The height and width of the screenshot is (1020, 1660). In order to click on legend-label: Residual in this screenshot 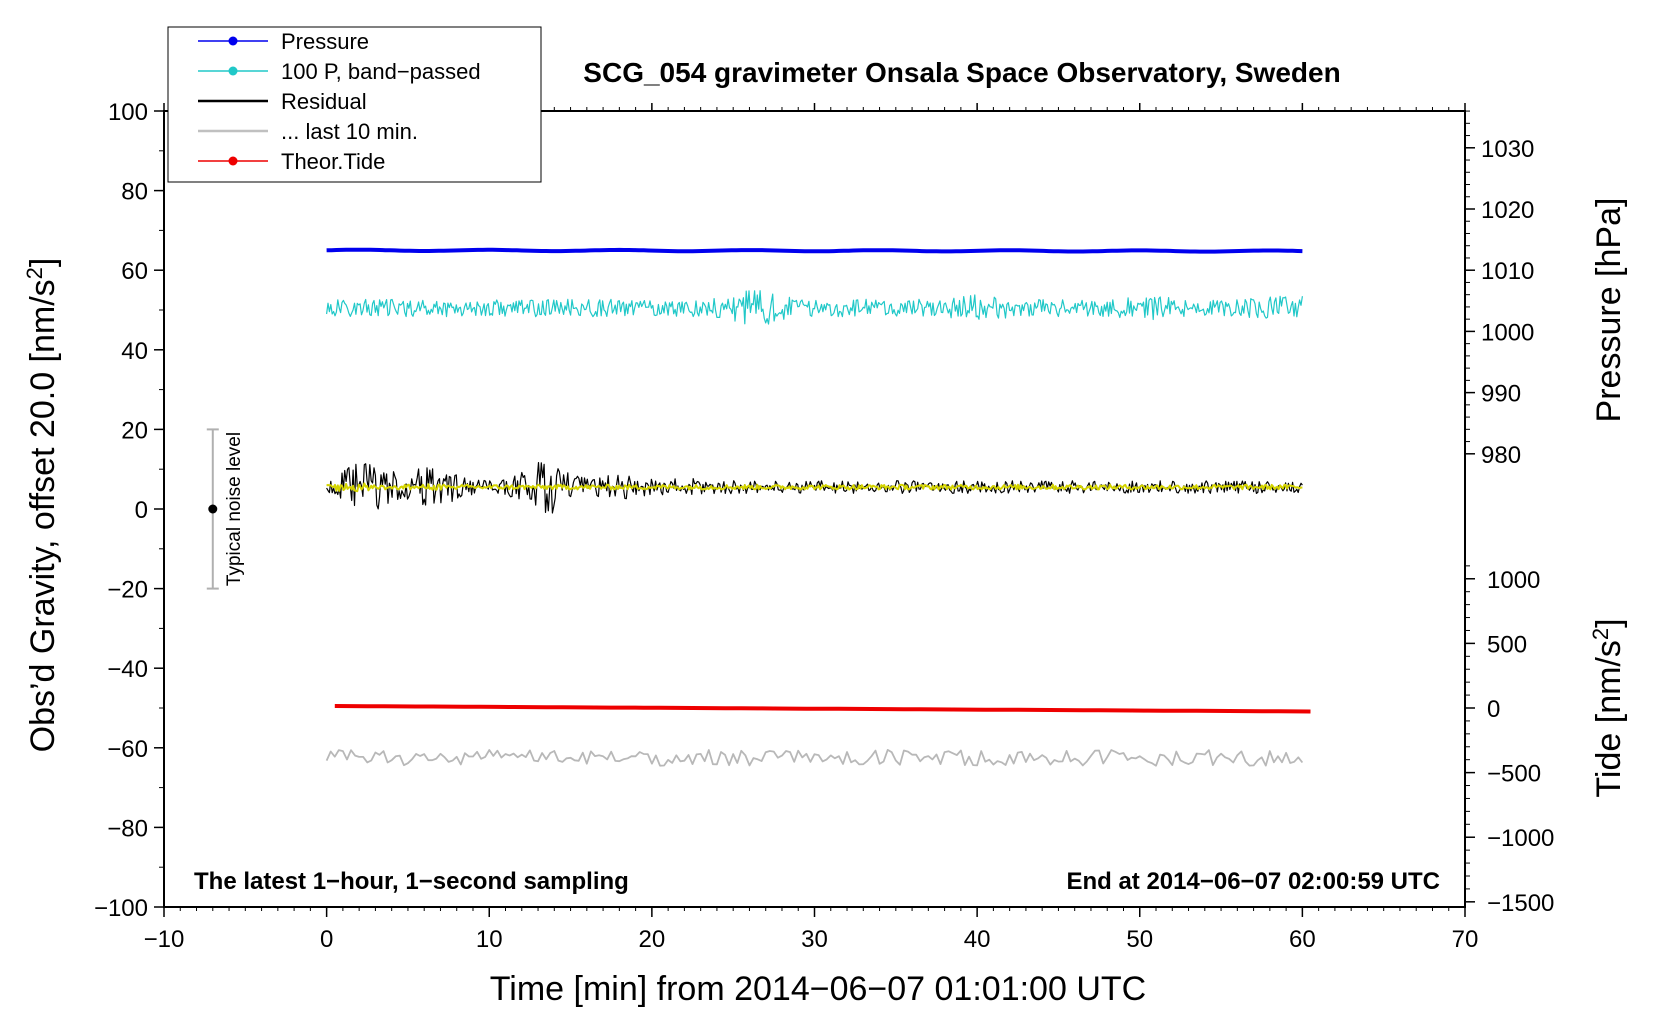, I will do `click(324, 101)`.